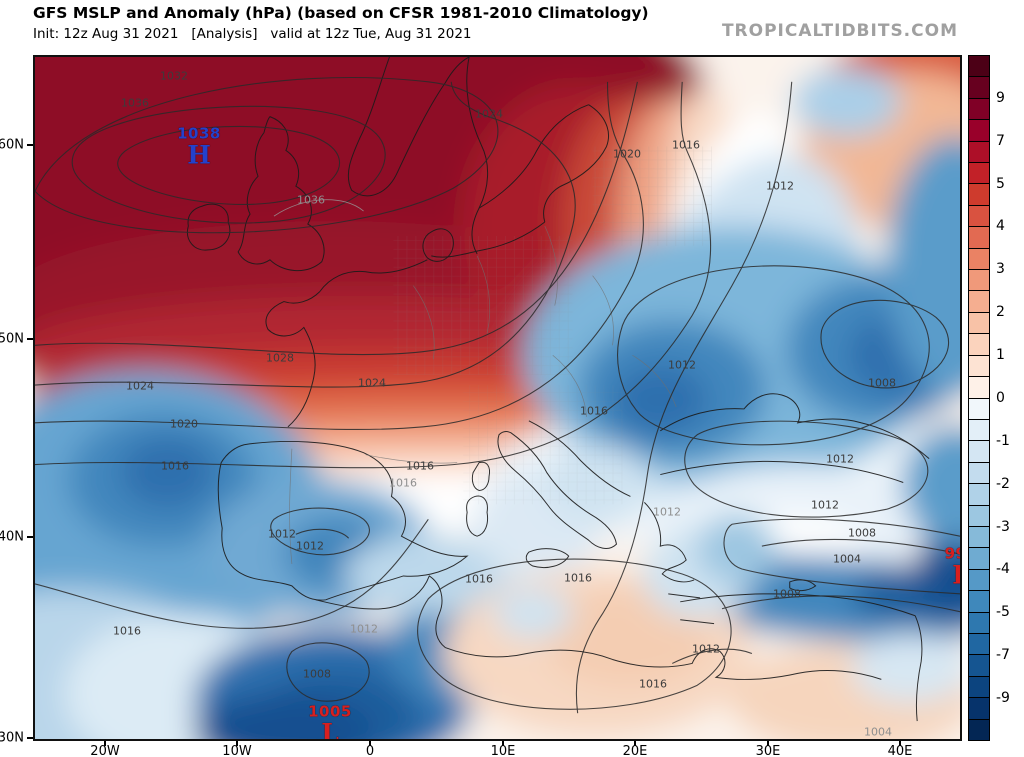 The height and width of the screenshot is (757, 1024). I want to click on lat-label: 40N, so click(12, 537).